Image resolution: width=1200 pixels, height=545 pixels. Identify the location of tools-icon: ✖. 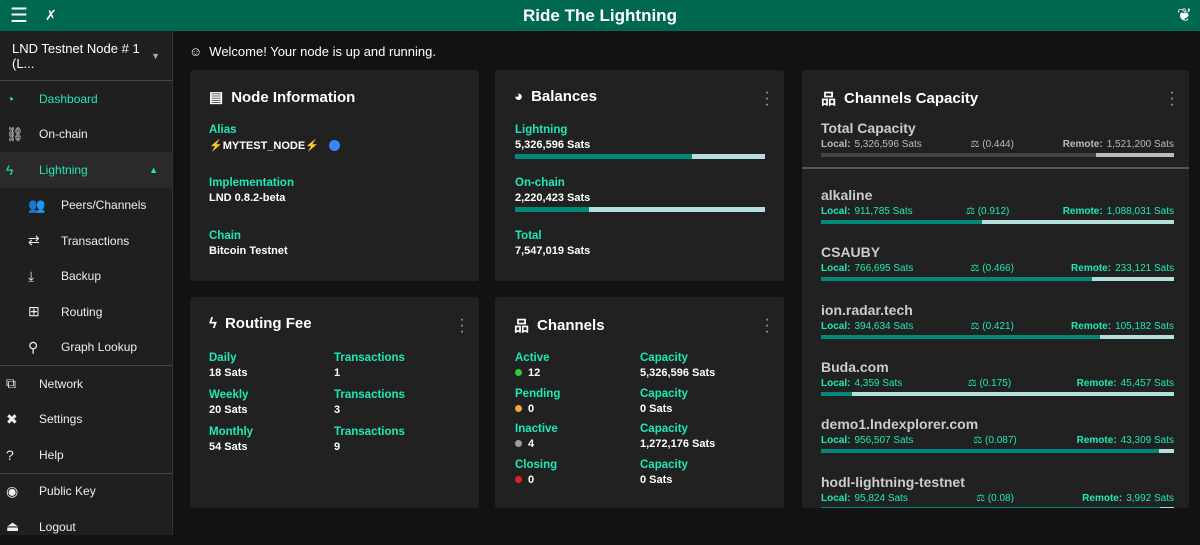
(12, 418).